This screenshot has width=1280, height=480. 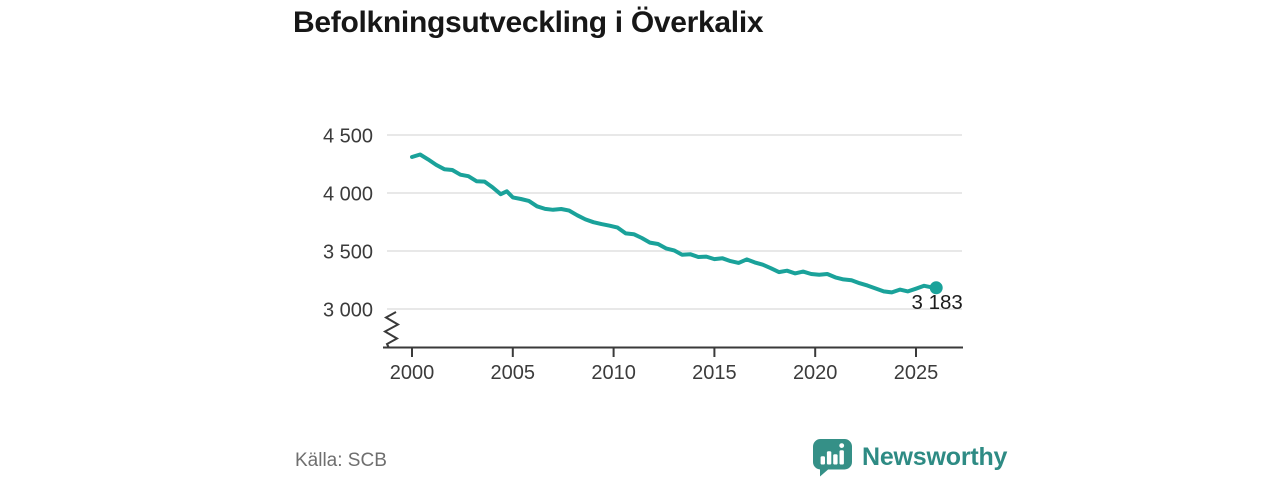 I want to click on source-note: Källa: SCB, so click(x=341, y=460).